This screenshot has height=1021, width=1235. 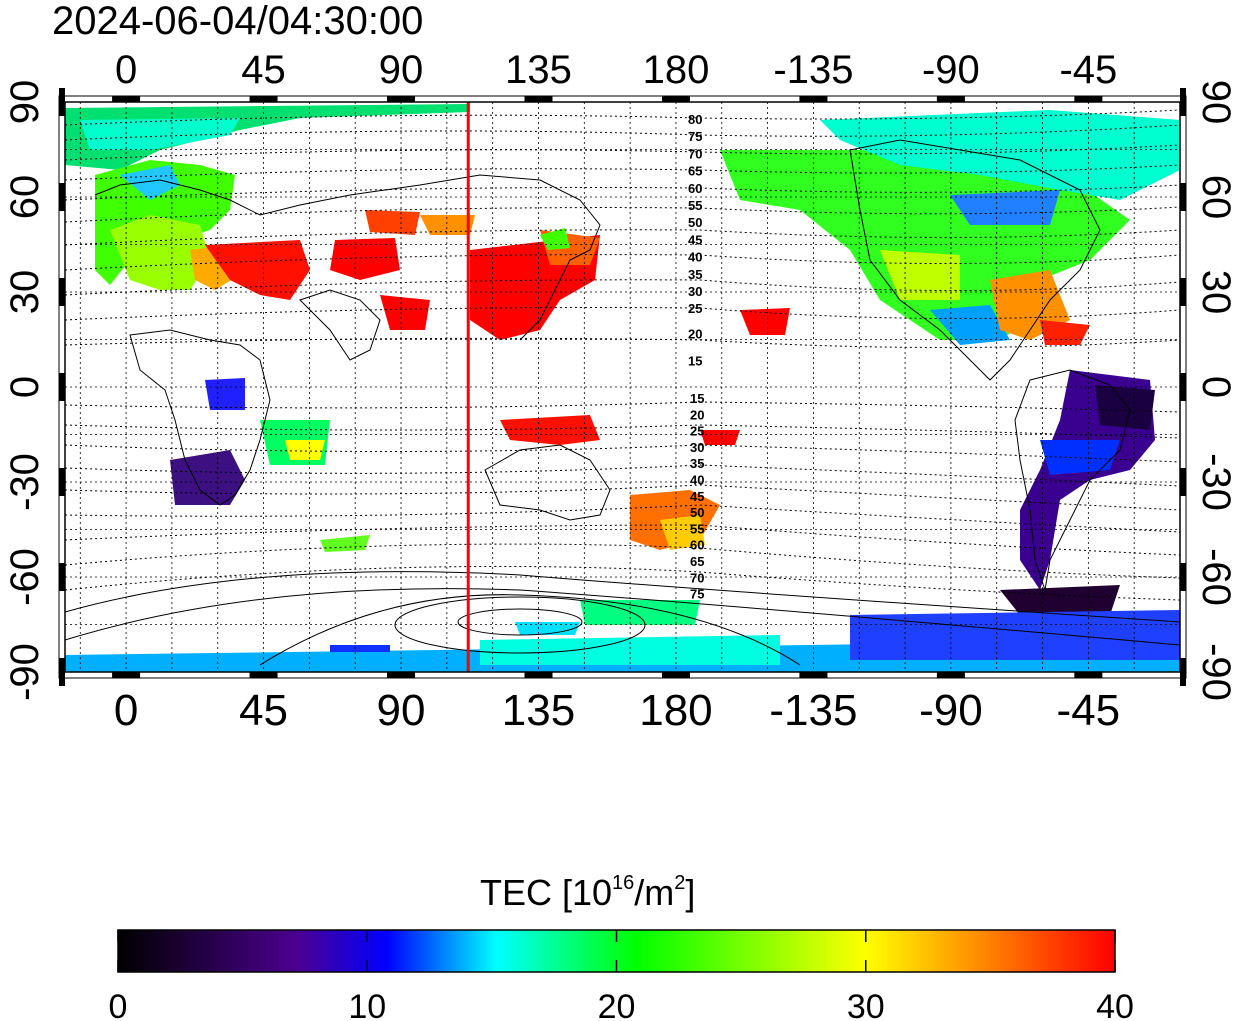 What do you see at coordinates (25, 577) in the screenshot?
I see `left-lat-label: -60` at bounding box center [25, 577].